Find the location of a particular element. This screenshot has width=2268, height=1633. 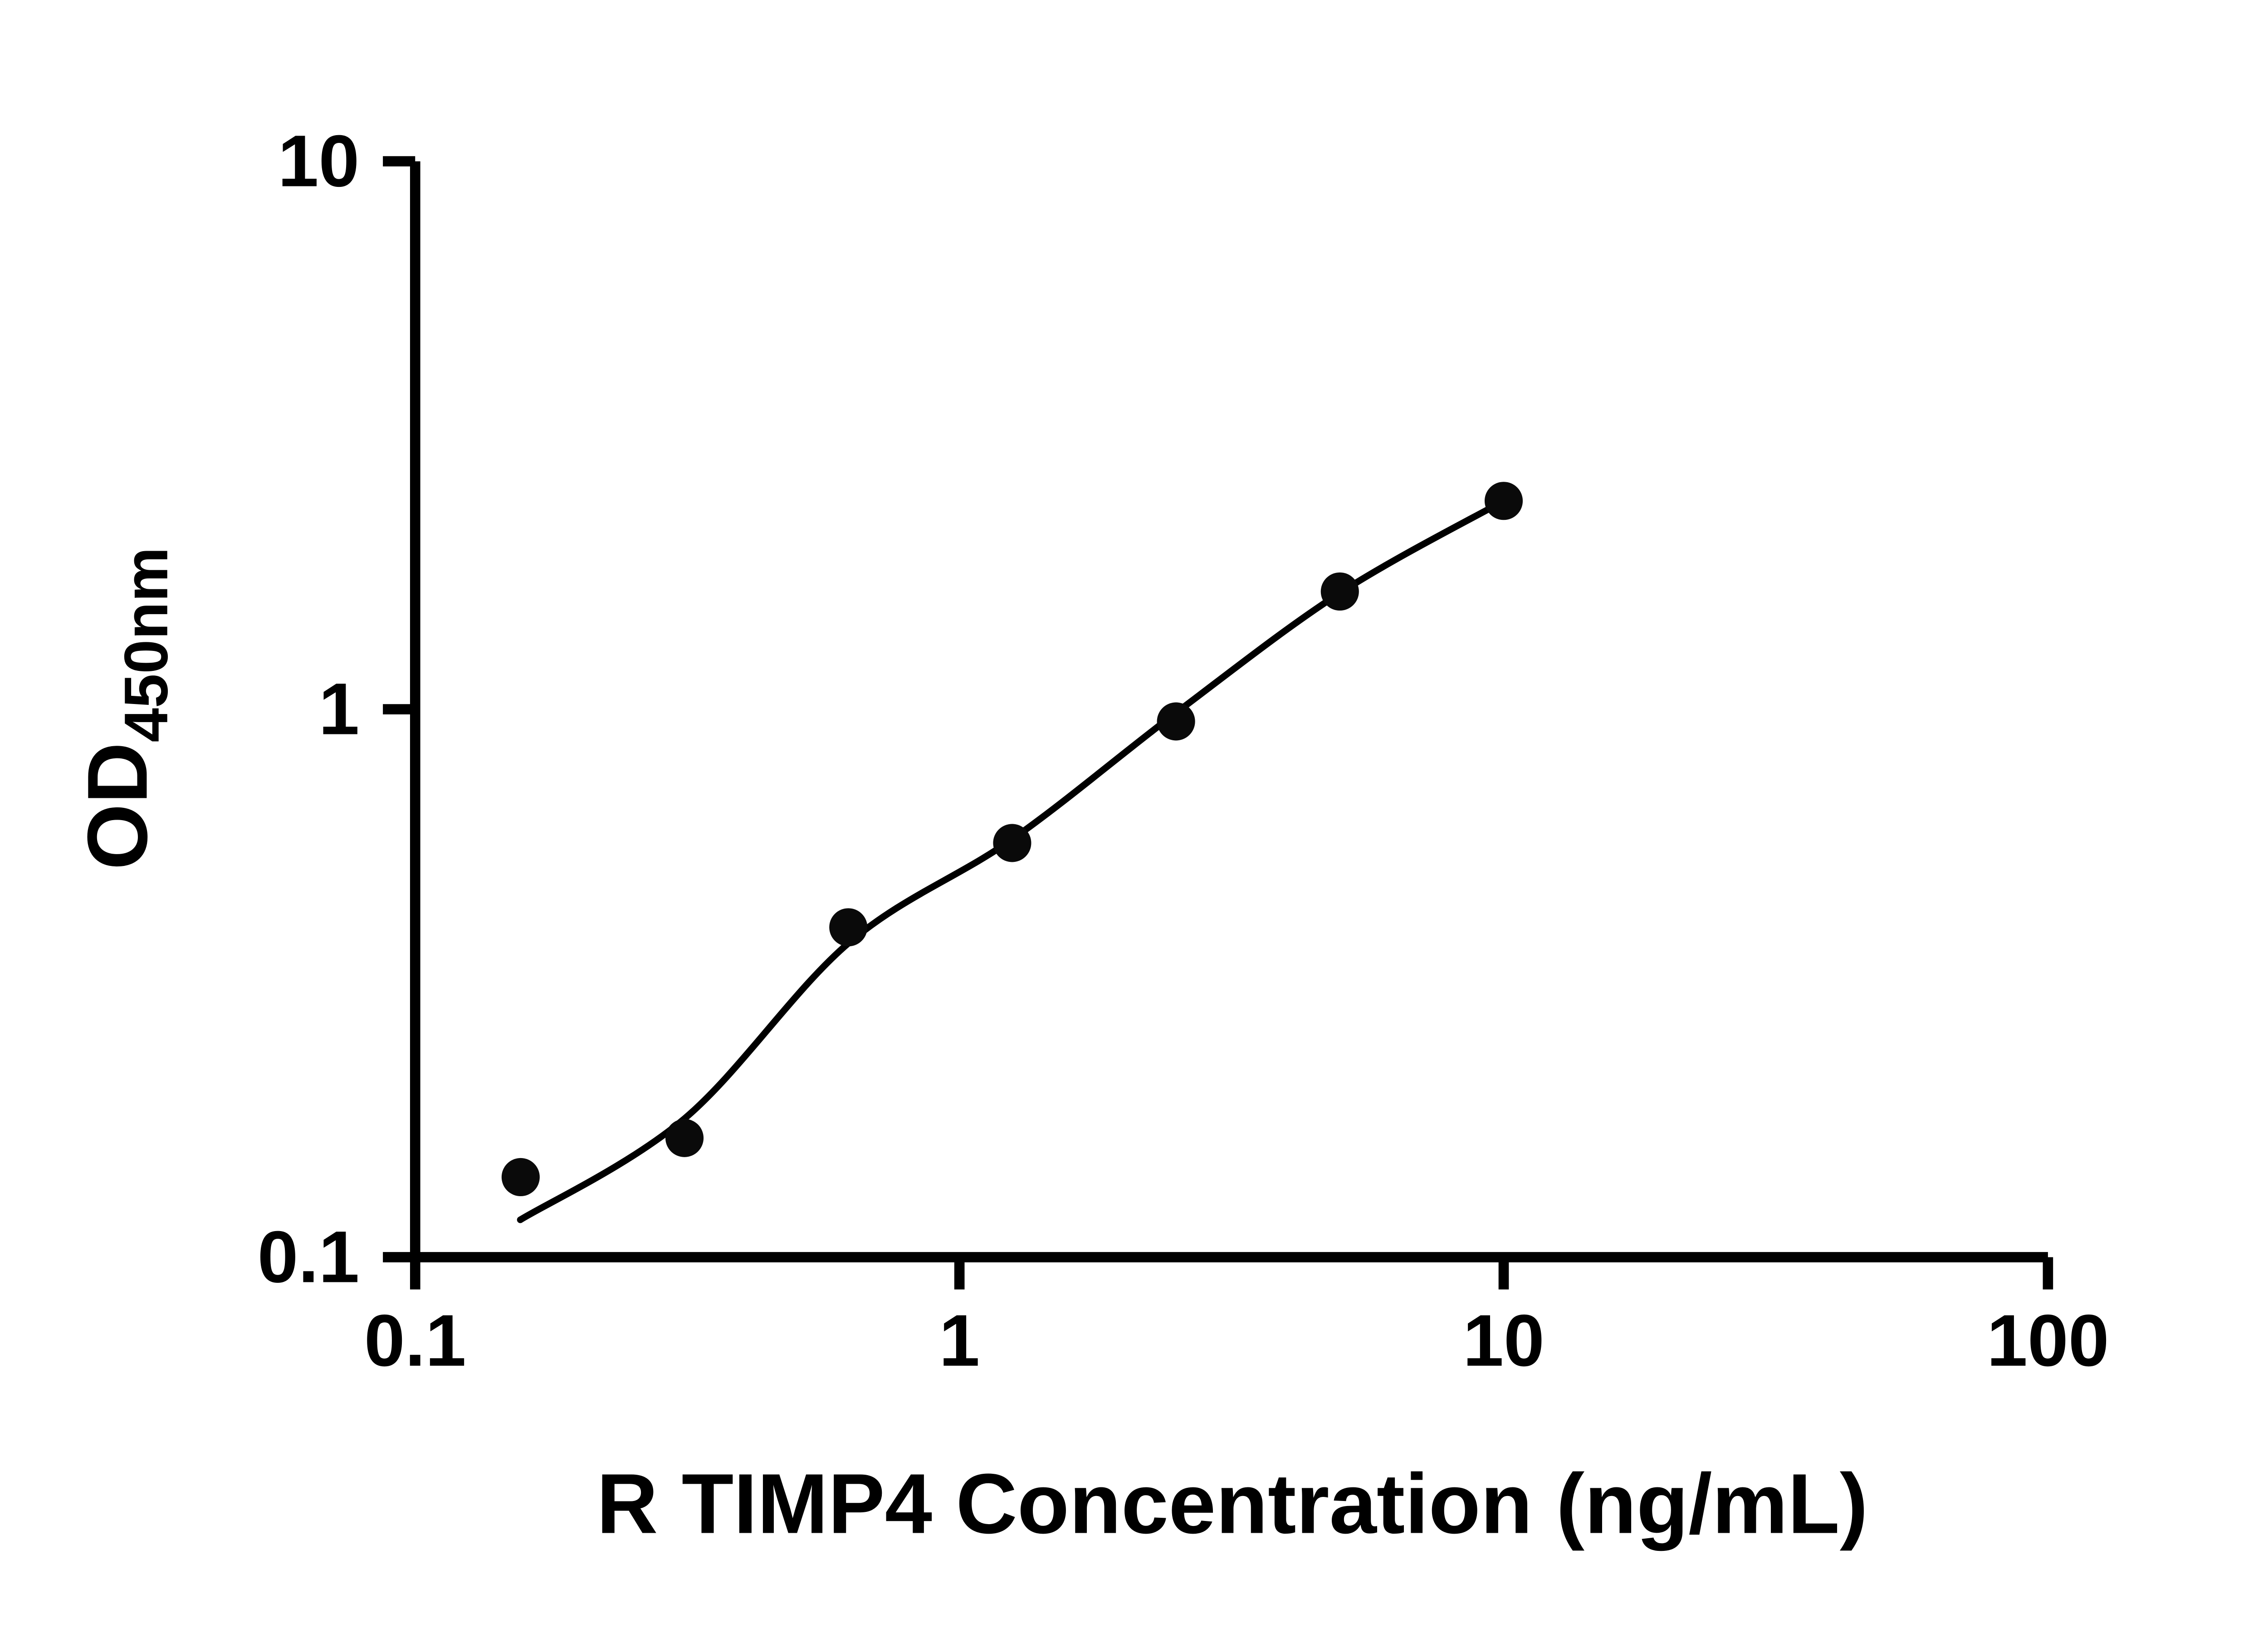

y-tick-label: 1 is located at coordinates (339, 709).